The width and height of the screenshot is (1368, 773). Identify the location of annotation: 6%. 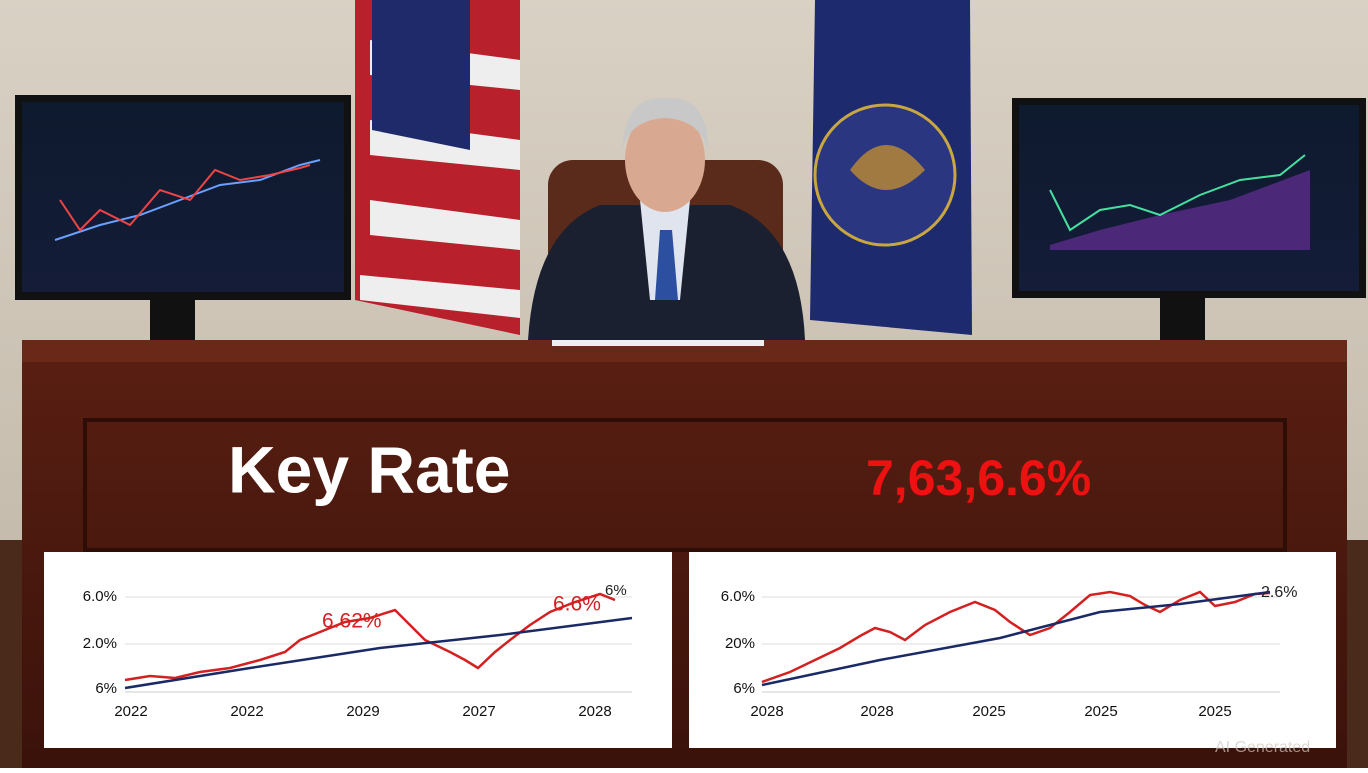
(616, 590).